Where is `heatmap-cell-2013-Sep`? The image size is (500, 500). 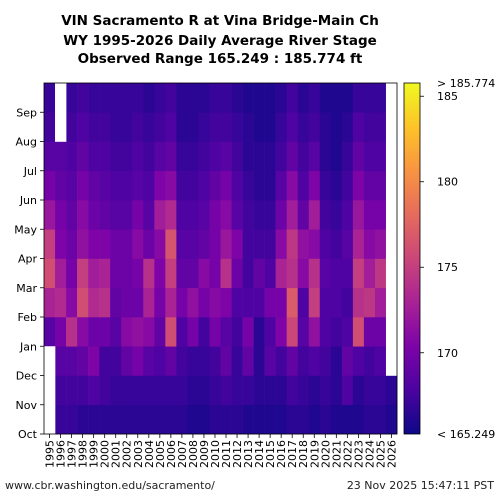
heatmap-cell-2013-Sep is located at coordinates (248, 98).